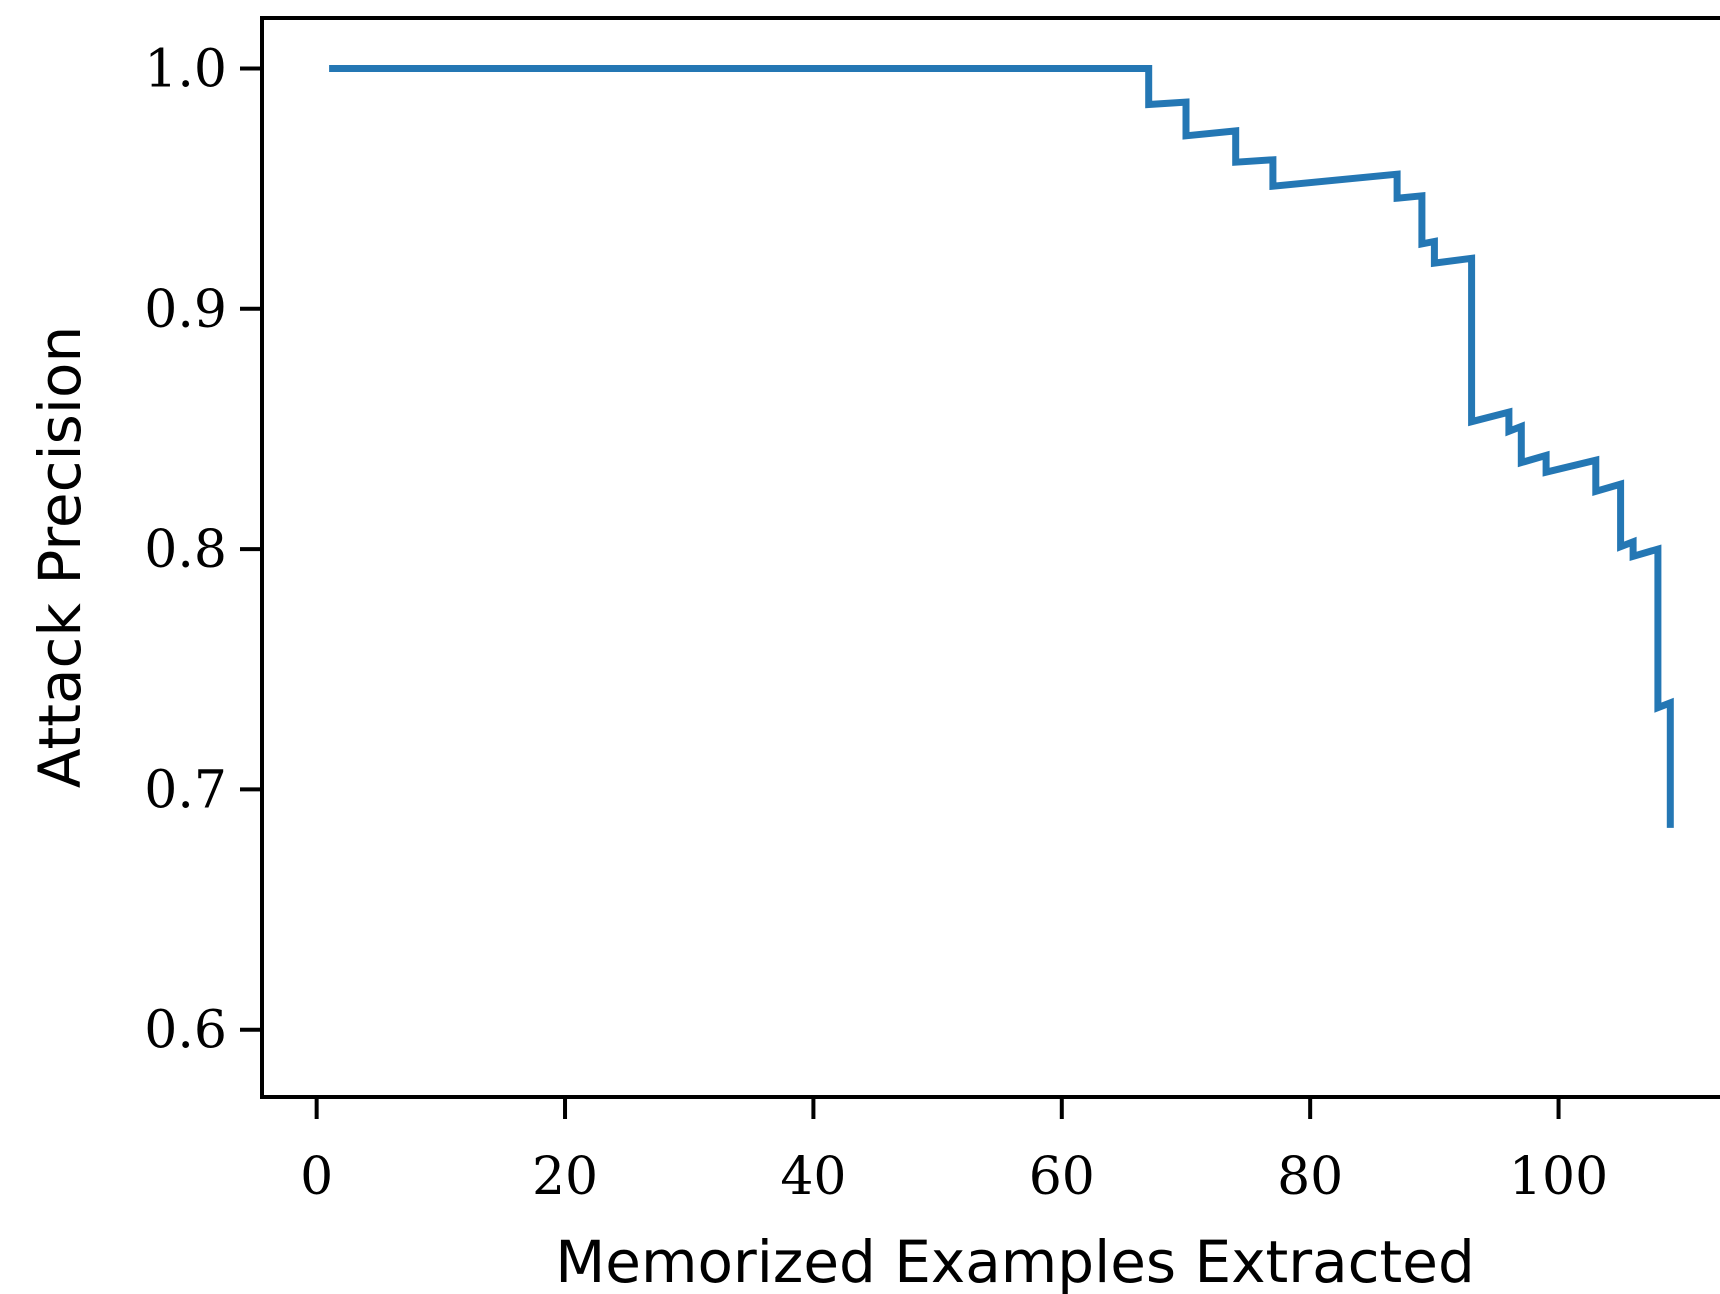 Image resolution: width=1720 pixels, height=1294 pixels. Describe the element at coordinates (1062, 1177) in the screenshot. I see `x-tick-label: 60` at that location.